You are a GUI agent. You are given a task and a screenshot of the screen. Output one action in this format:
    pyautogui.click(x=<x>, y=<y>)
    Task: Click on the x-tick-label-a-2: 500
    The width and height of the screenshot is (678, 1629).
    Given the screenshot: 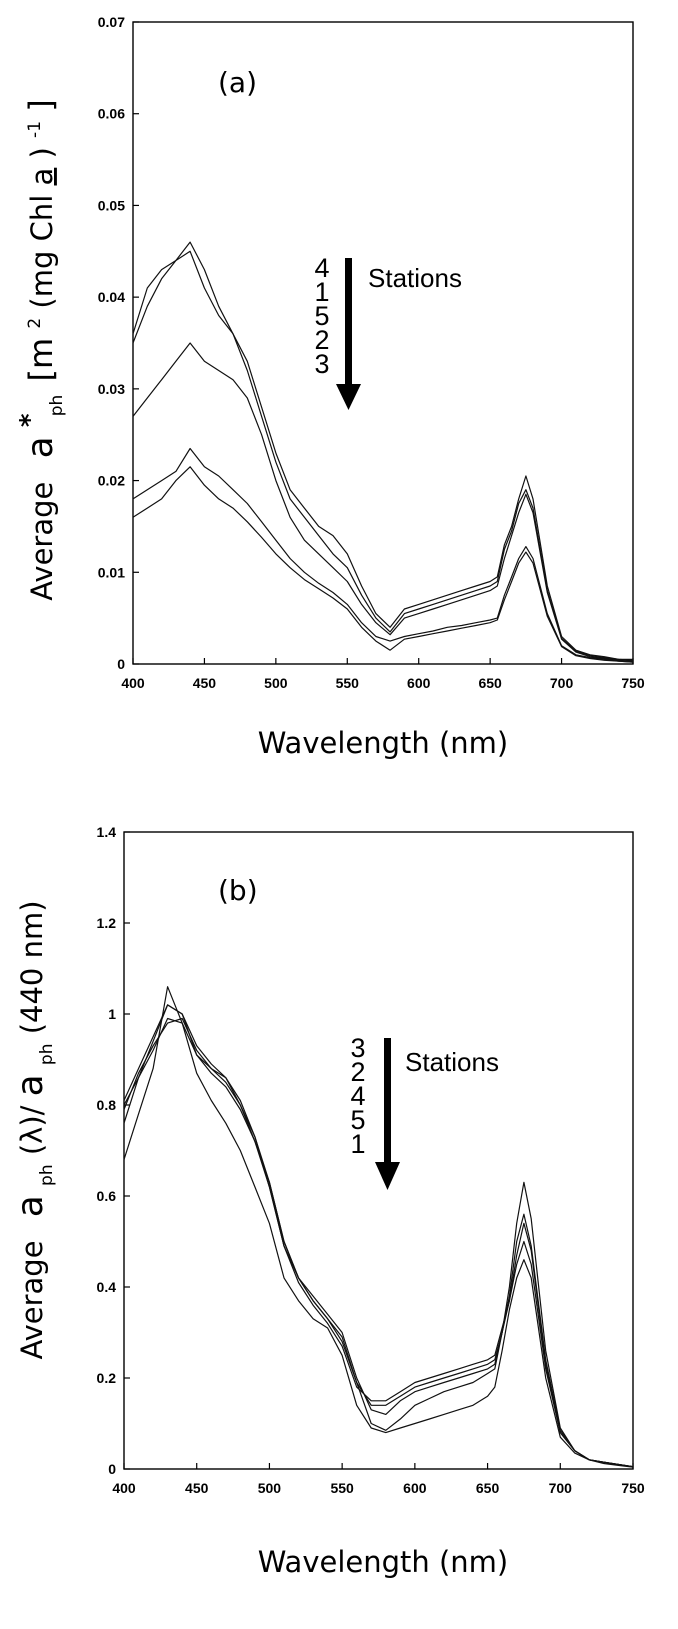 What is the action you would take?
    pyautogui.click(x=276, y=683)
    